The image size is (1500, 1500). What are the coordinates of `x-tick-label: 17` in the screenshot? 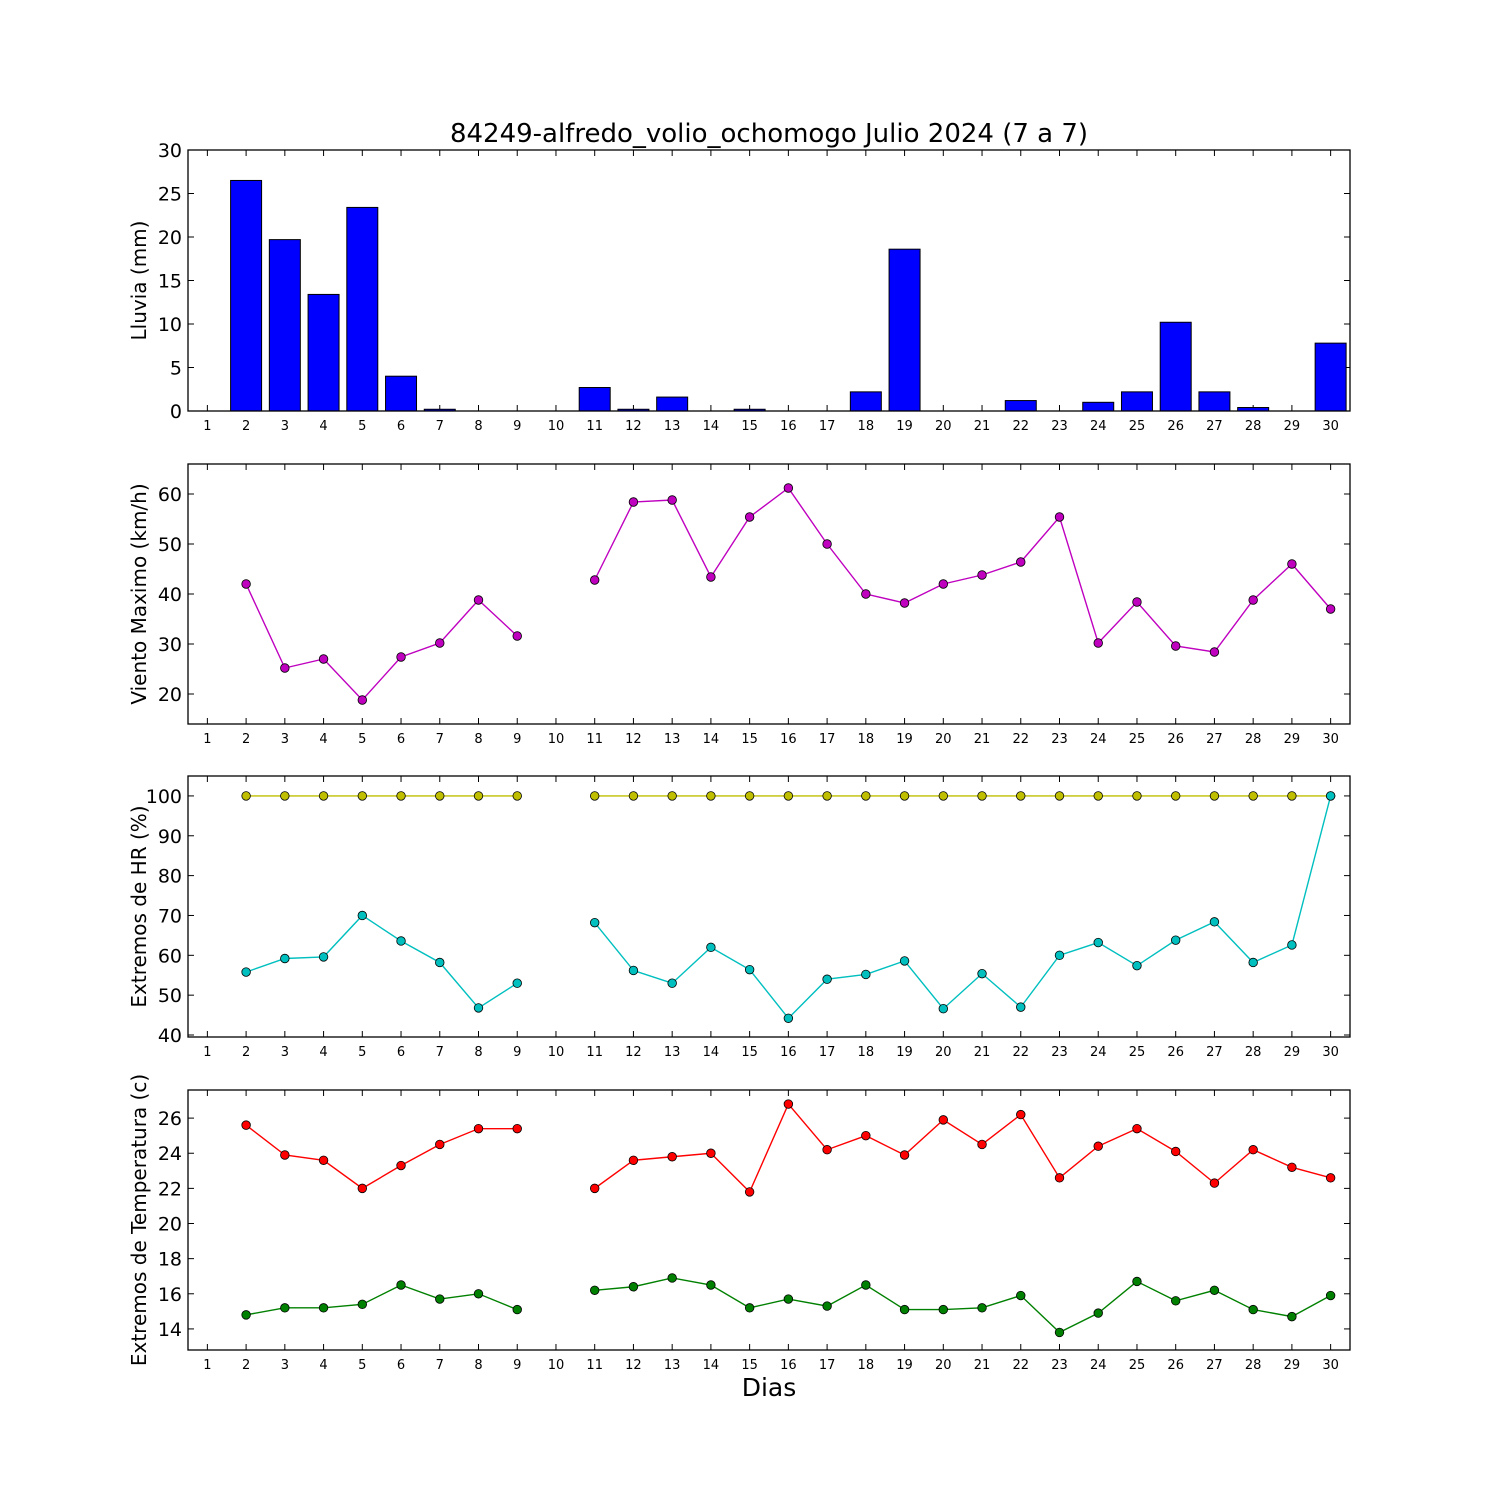 It's located at (827, 426).